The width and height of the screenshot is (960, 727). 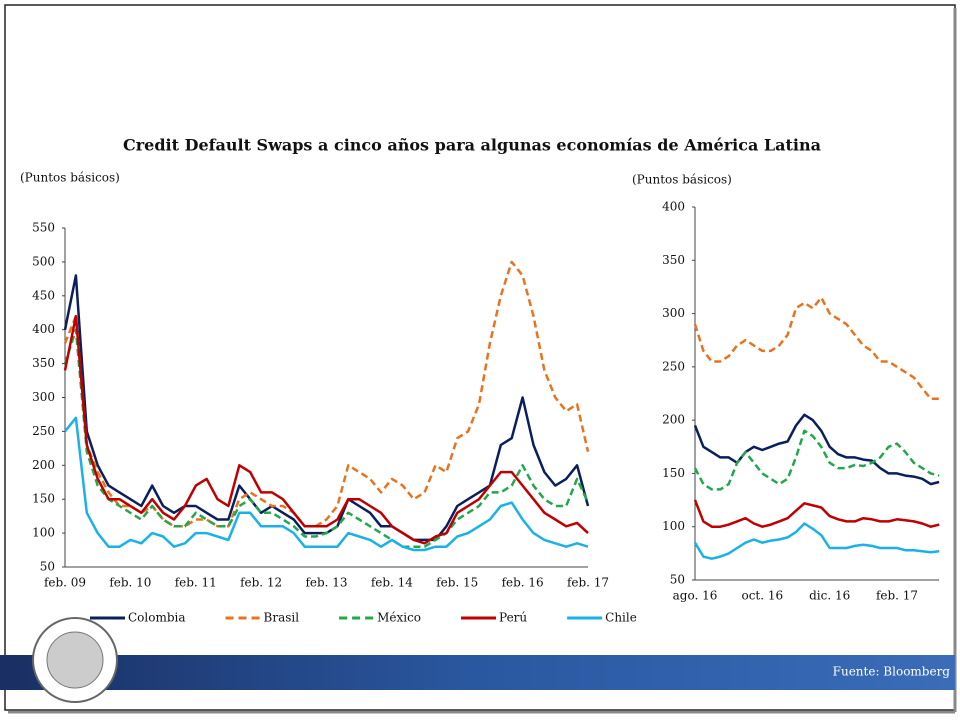 I want to click on legend-label: Colombia, so click(x=157, y=618).